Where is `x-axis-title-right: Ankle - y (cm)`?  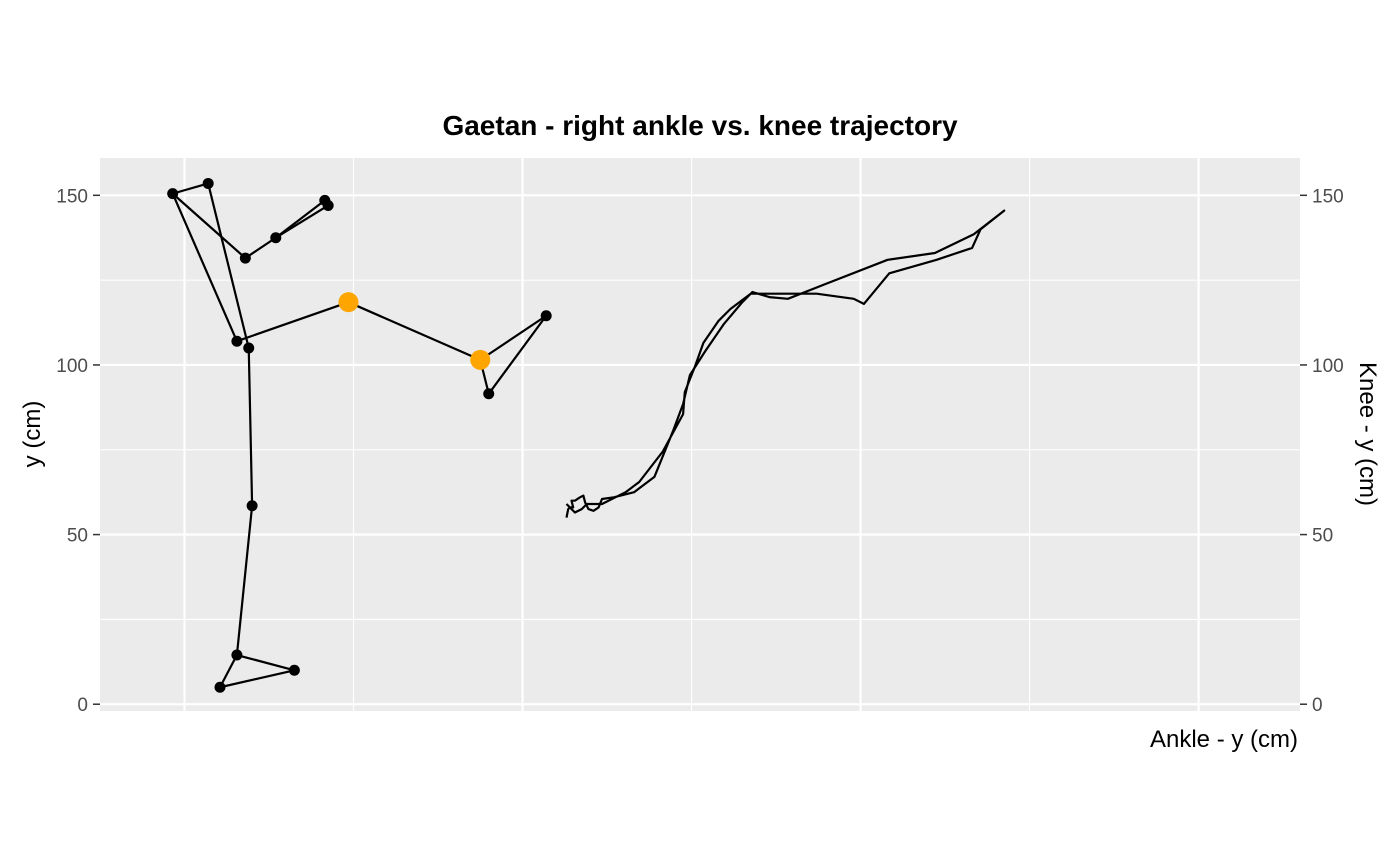 x-axis-title-right: Ankle - y (cm) is located at coordinates (1224, 739).